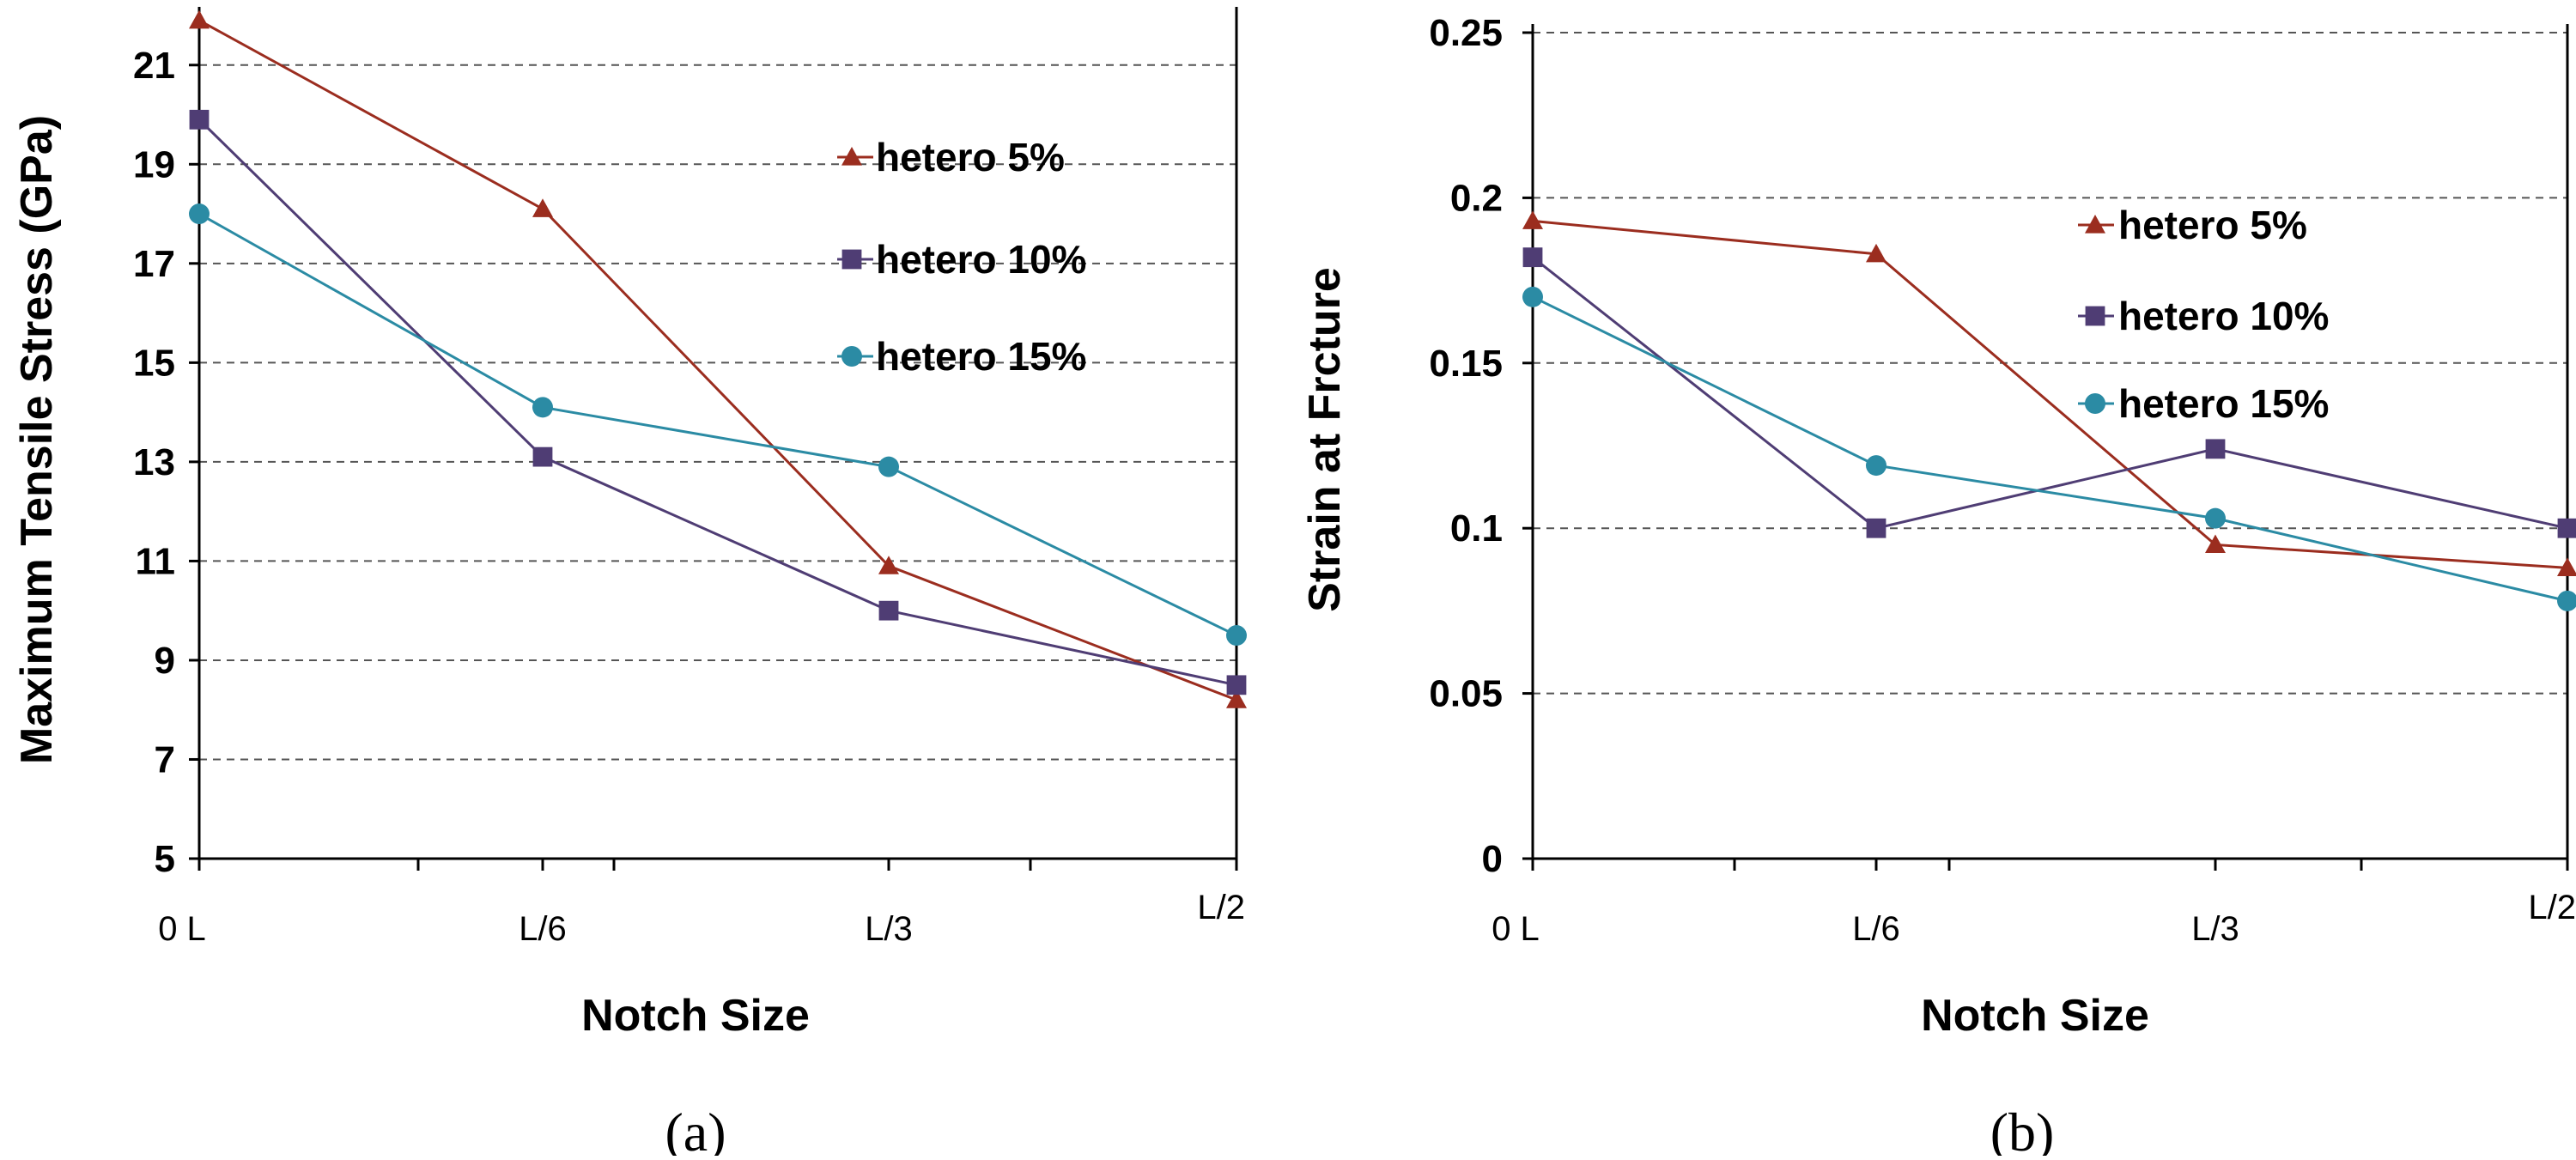  I want to click on y-tick-label: 11, so click(155, 561).